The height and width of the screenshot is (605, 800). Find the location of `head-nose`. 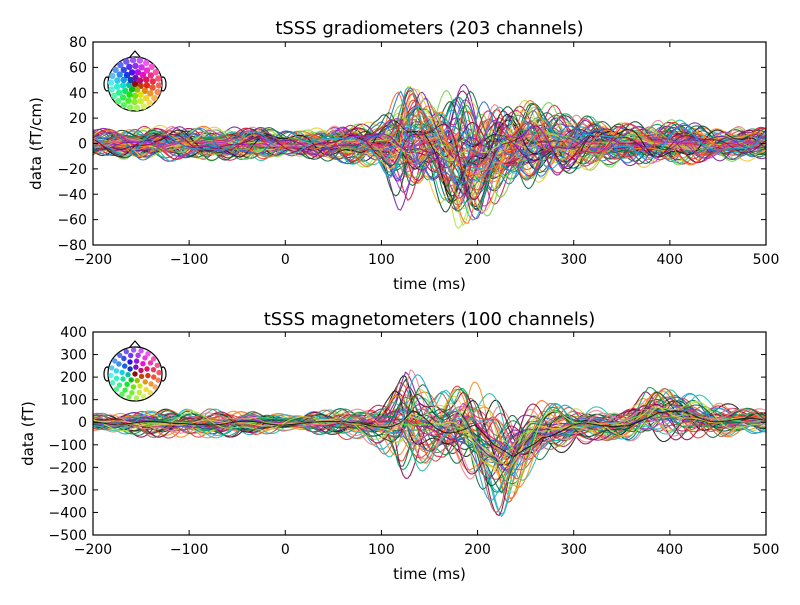

head-nose is located at coordinates (135, 54).